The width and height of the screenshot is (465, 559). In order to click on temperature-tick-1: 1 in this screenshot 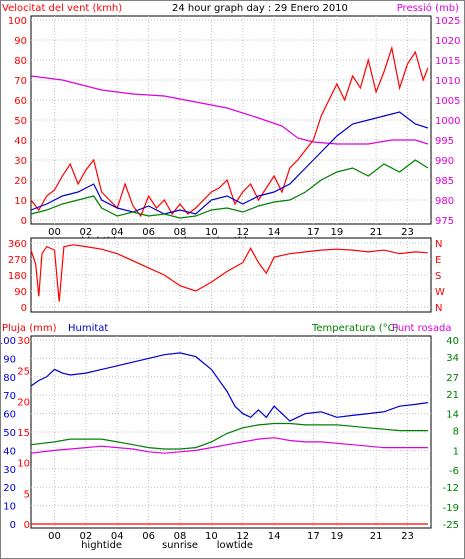, I will do `click(456, 451)`.